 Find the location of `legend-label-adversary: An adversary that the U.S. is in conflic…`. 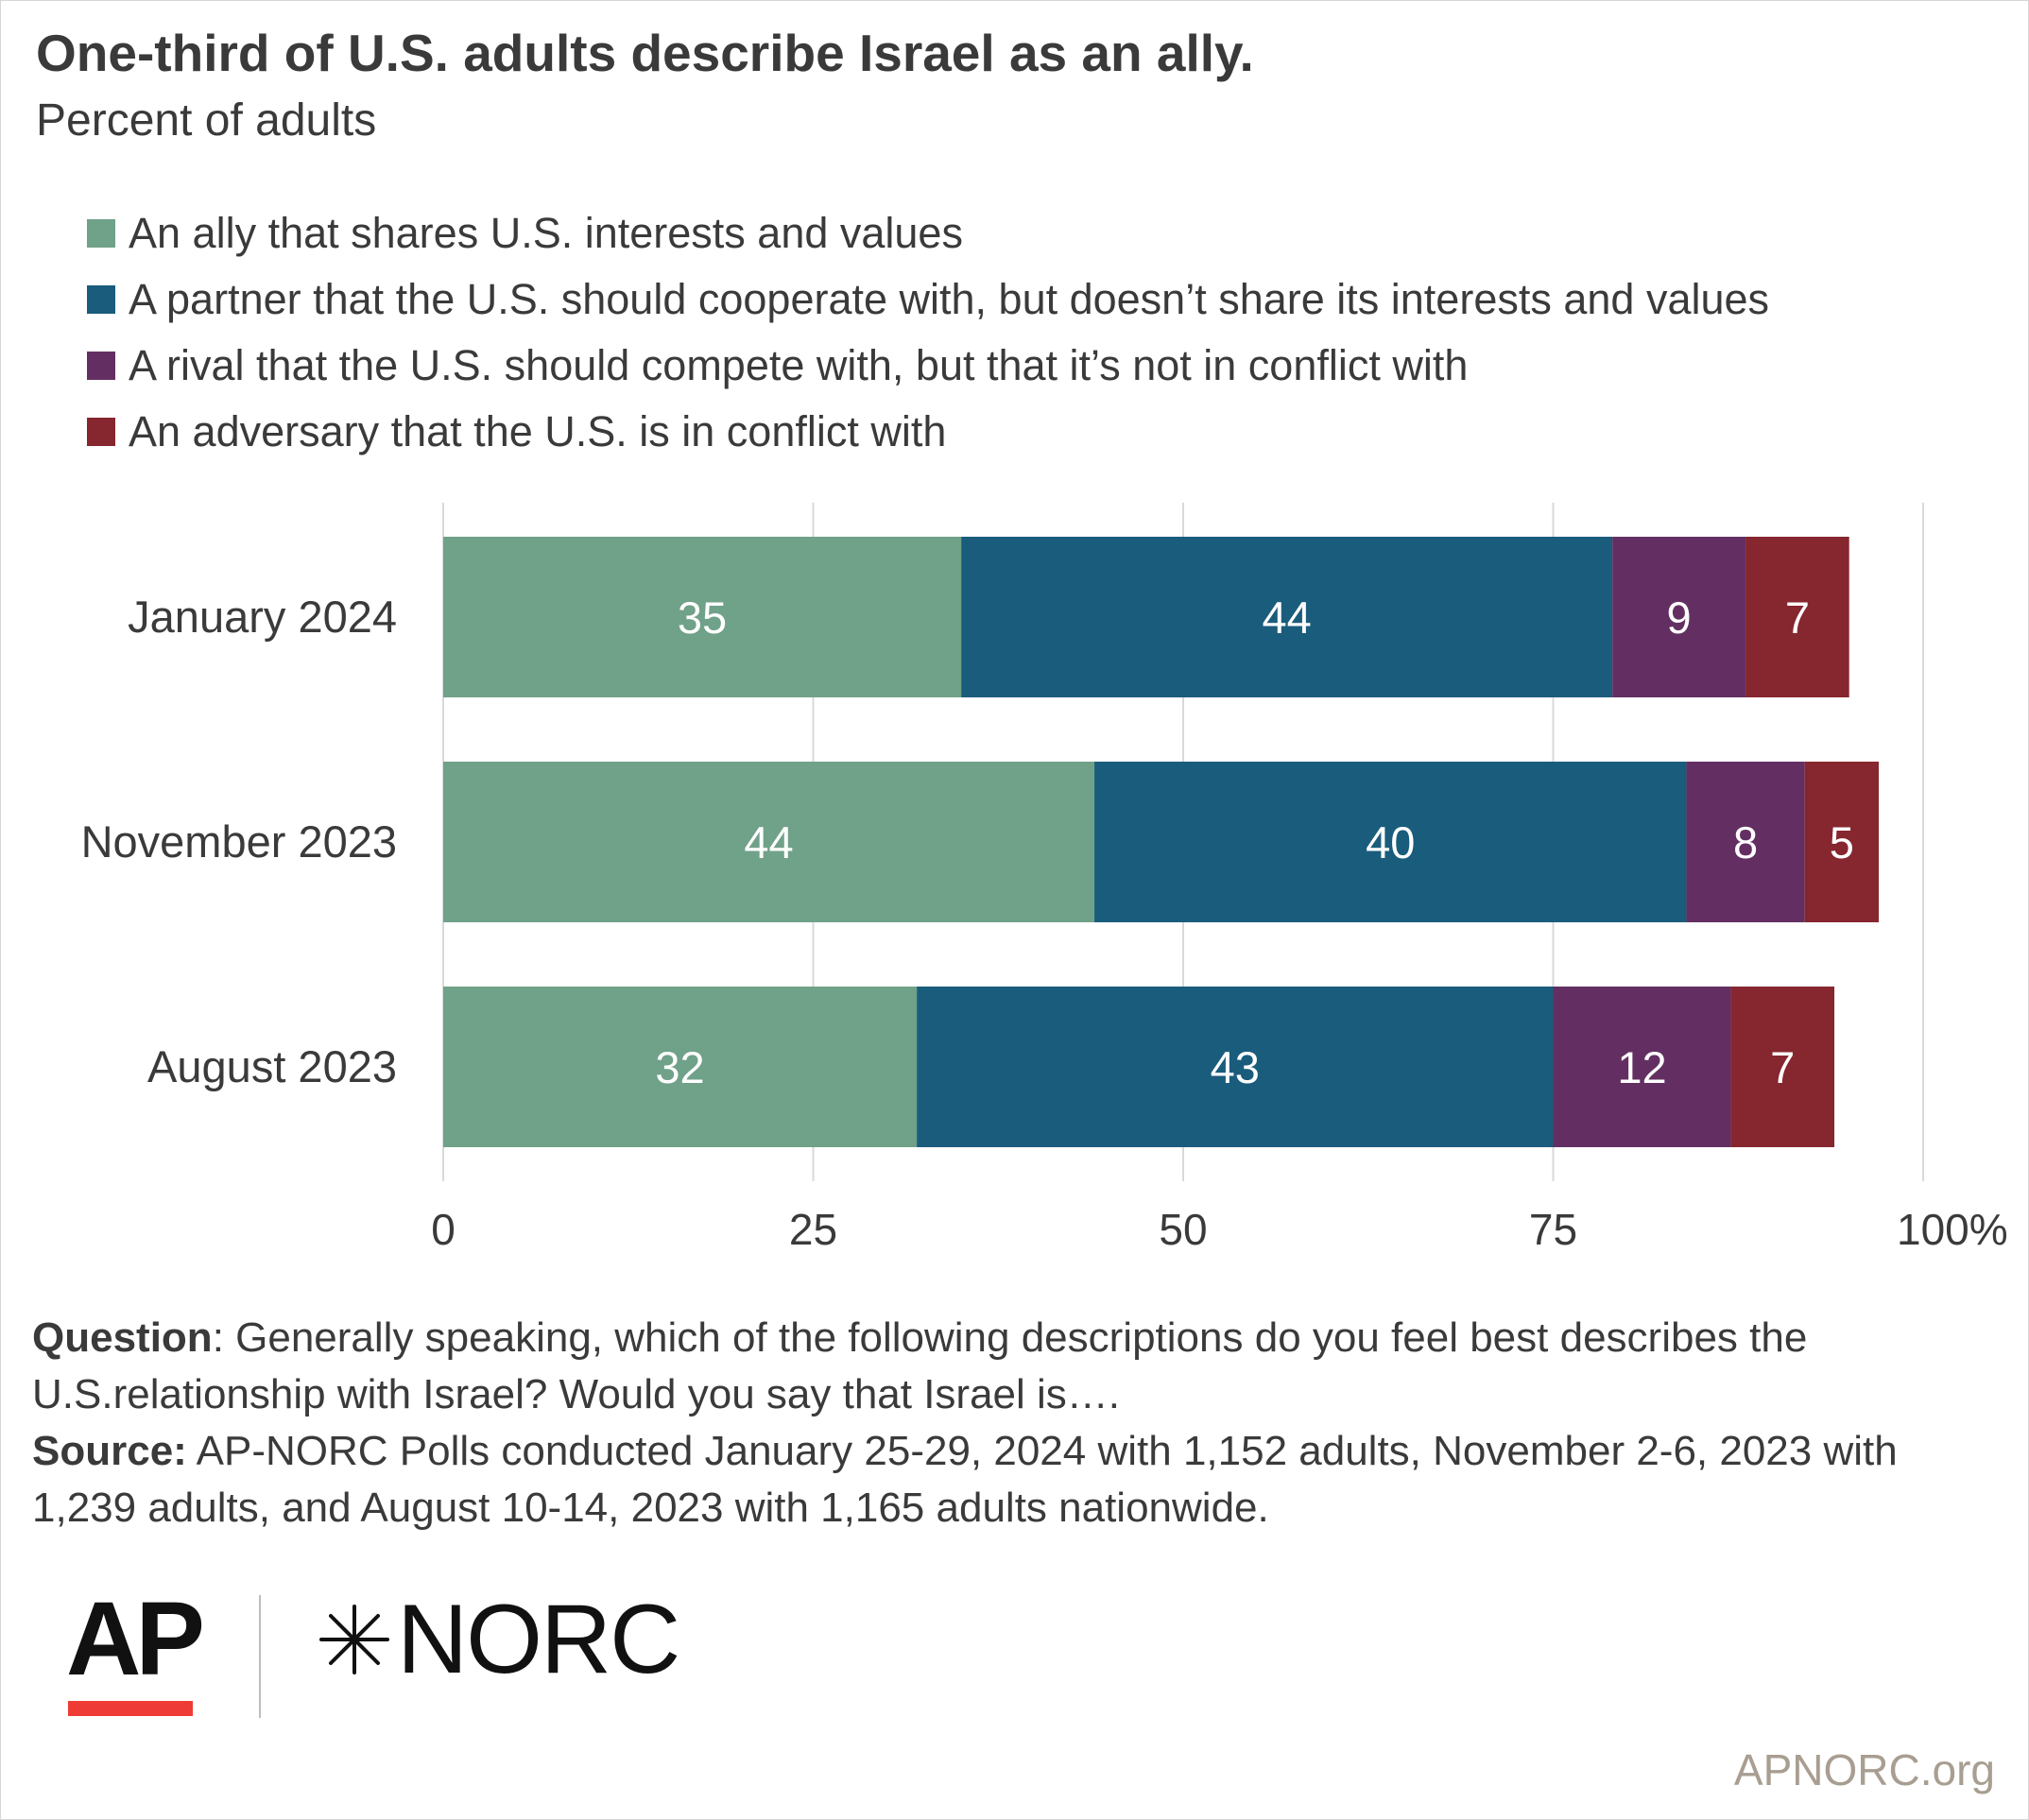

legend-label-adversary: An adversary that the U.S. is in conflic… is located at coordinates (538, 431).